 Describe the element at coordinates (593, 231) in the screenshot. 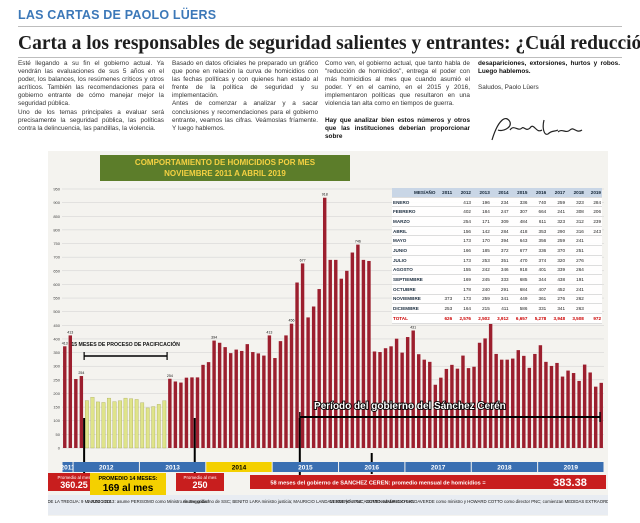

I see `table-cell: 243` at that location.